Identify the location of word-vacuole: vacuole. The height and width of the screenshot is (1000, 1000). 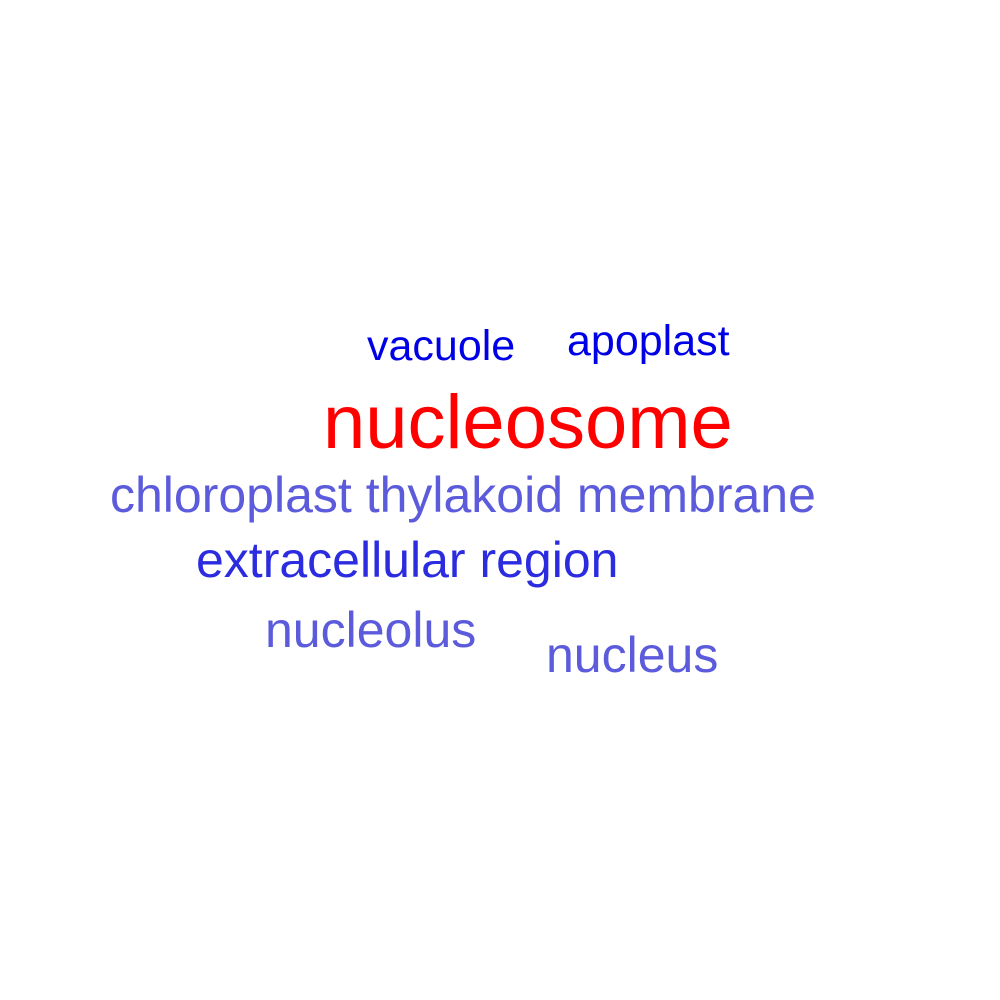
(441, 346).